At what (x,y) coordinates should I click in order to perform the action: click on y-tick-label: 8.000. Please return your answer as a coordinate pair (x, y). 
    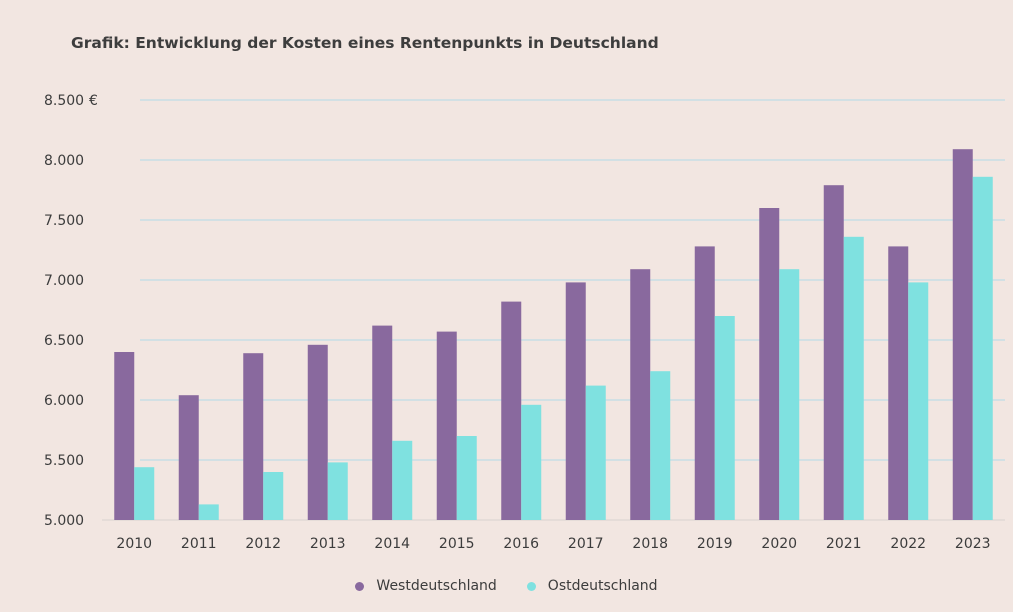
    Looking at the image, I should click on (64, 161).